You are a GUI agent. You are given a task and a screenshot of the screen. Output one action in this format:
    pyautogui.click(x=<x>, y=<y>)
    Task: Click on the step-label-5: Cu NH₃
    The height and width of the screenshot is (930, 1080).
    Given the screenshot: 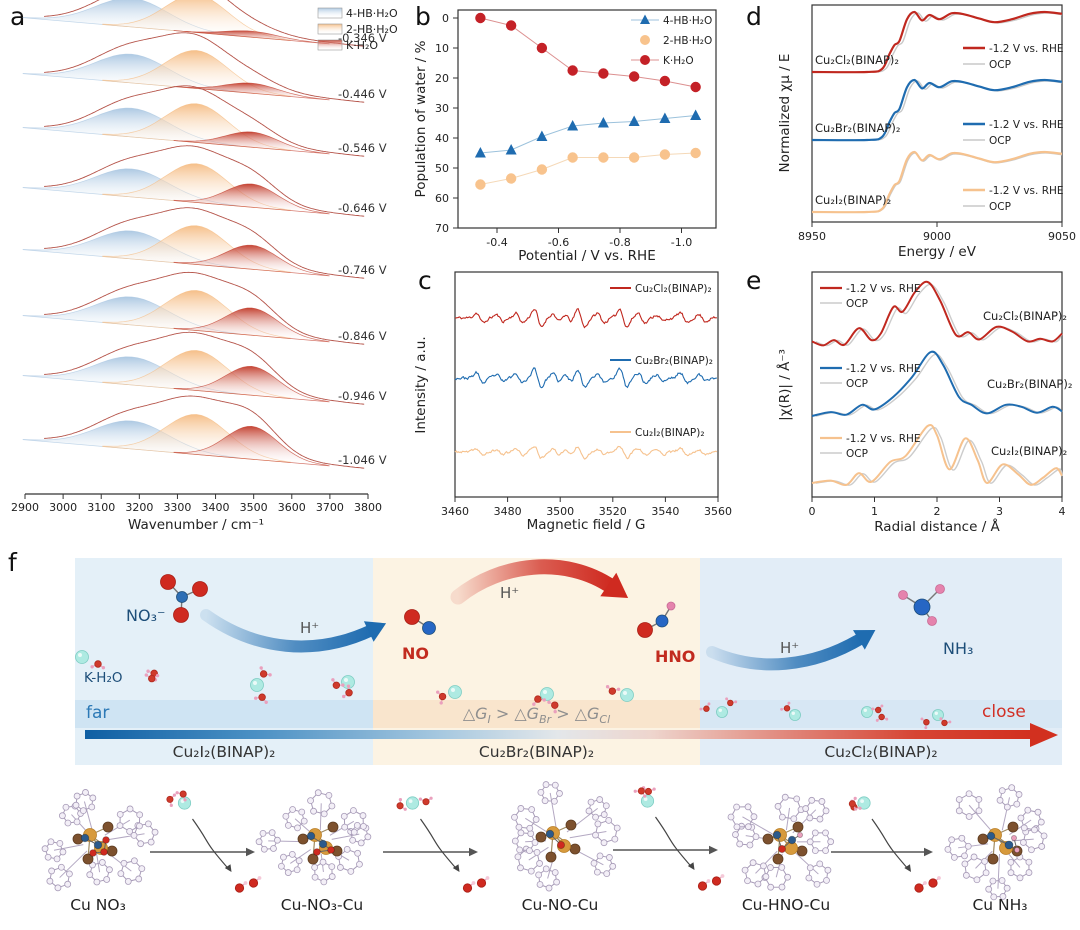 What is the action you would take?
    pyautogui.click(x=1000, y=905)
    